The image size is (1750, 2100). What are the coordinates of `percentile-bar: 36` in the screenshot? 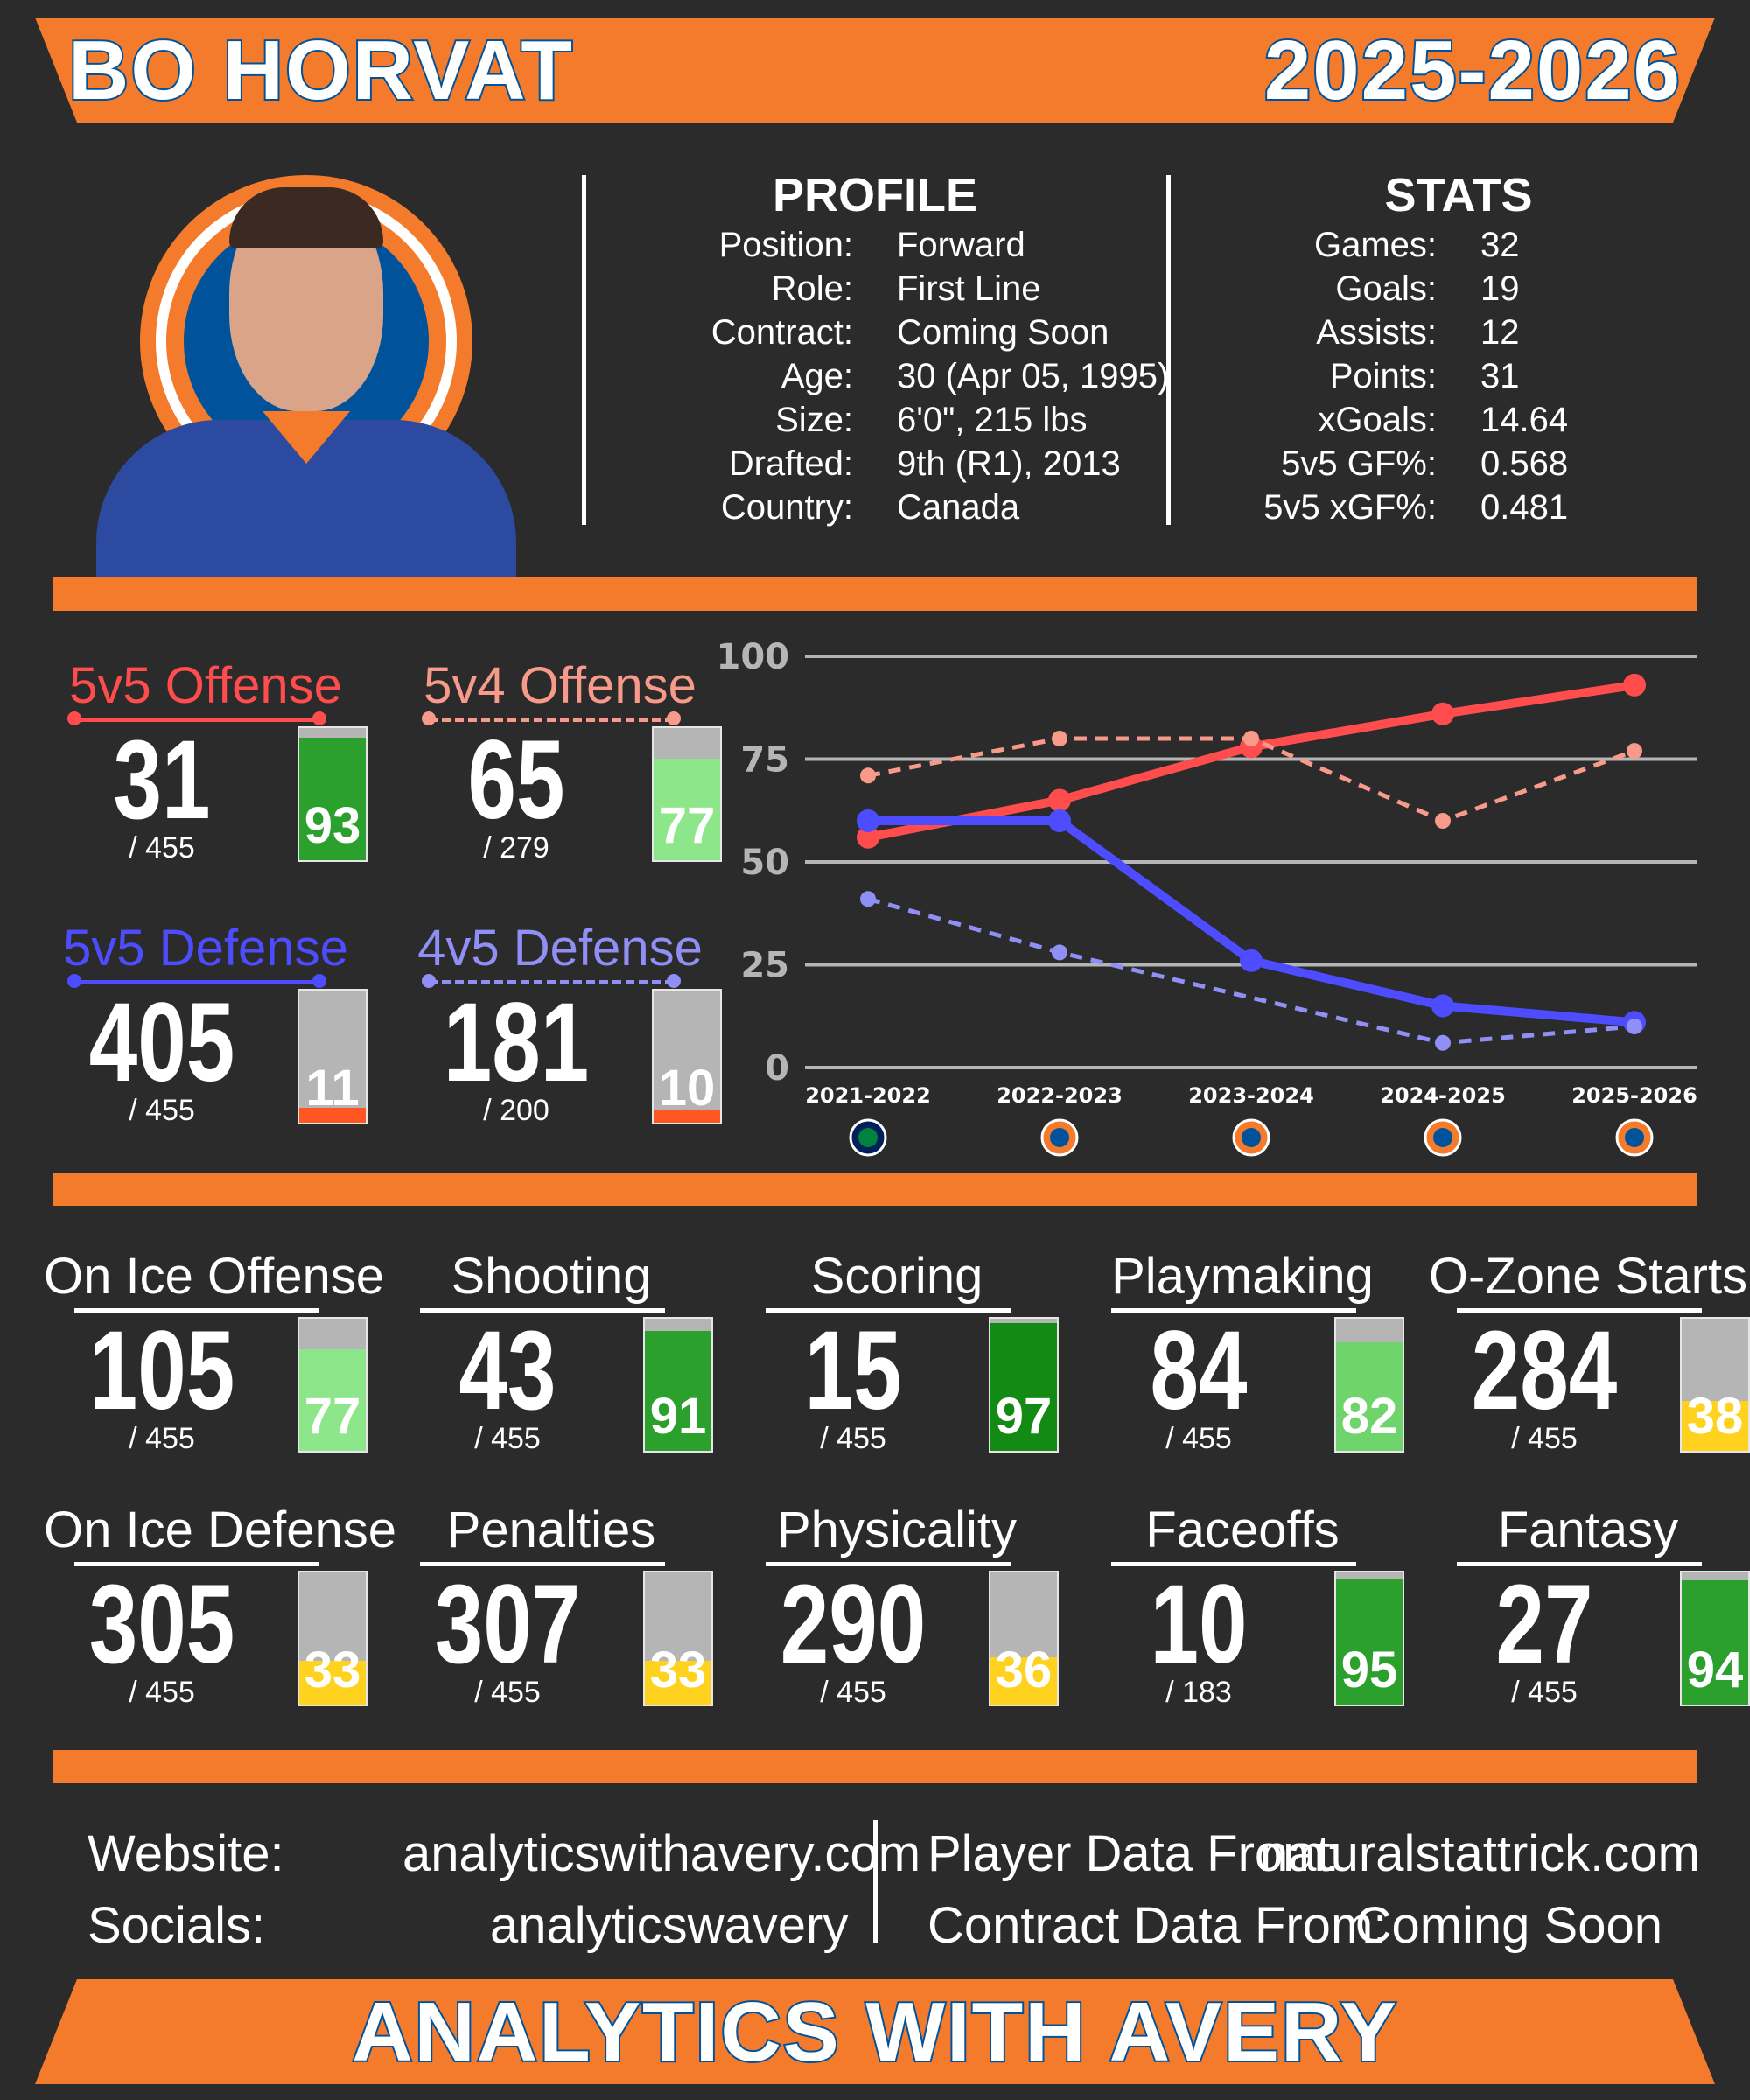 It's located at (1024, 1638).